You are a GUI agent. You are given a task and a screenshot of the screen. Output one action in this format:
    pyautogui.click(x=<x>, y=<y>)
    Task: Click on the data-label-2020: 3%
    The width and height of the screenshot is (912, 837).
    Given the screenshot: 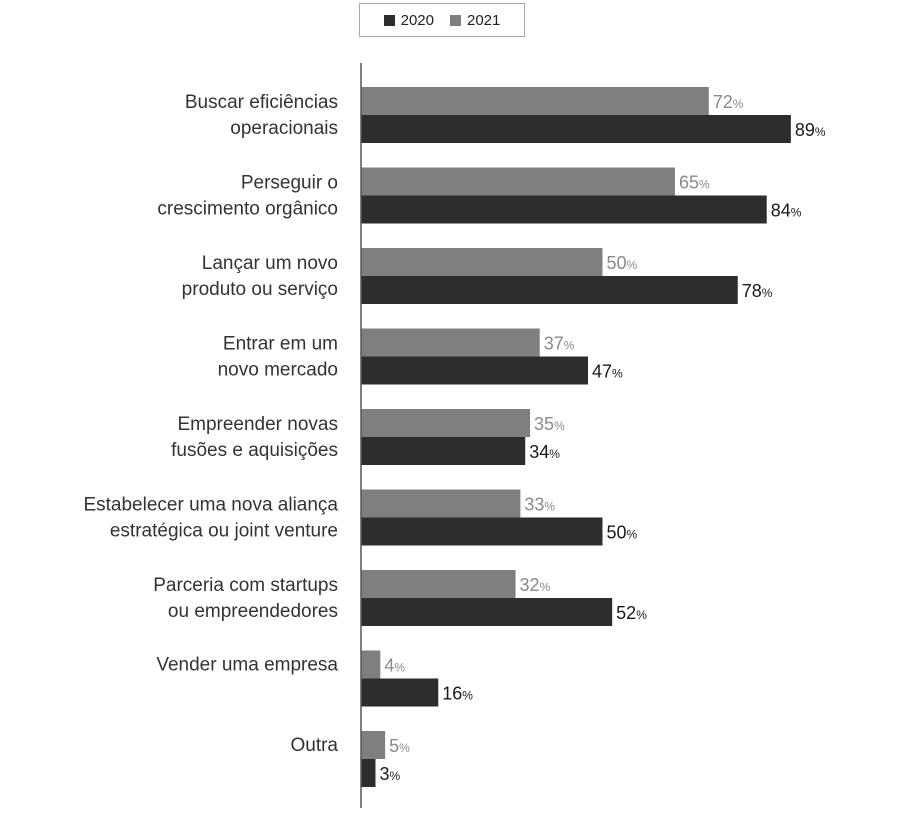 What is the action you would take?
    pyautogui.click(x=389, y=774)
    